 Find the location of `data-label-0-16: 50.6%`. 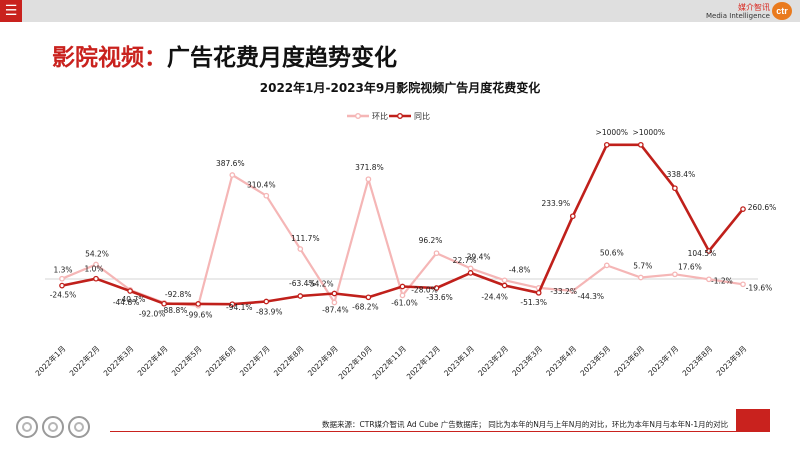

data-label-0-16: 50.6% is located at coordinates (612, 252).